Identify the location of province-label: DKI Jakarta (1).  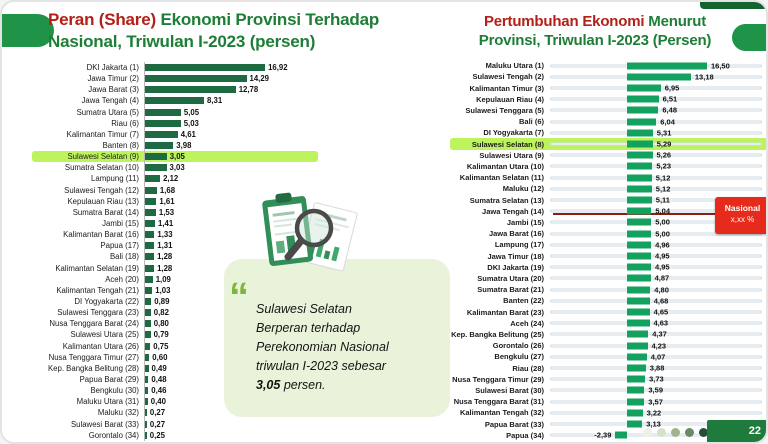
(112, 68).